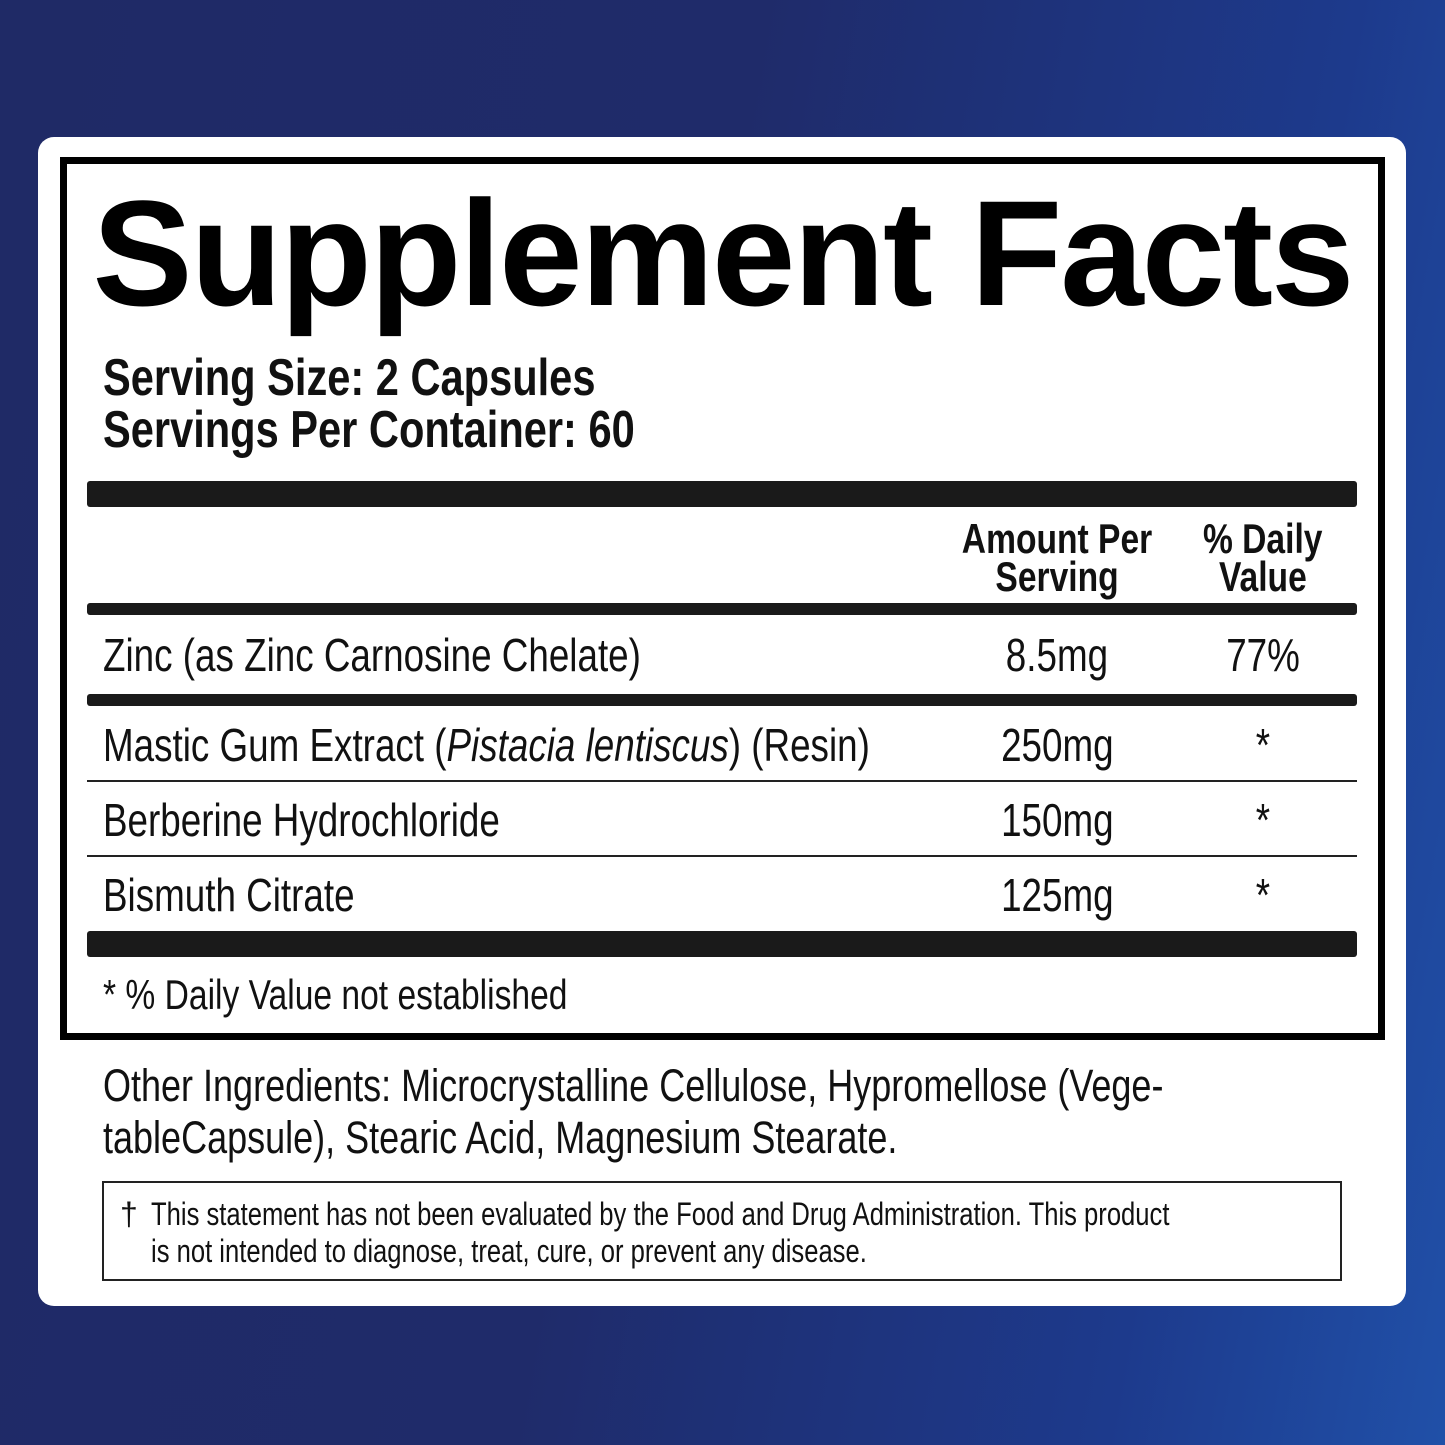 The width and height of the screenshot is (1445, 1445). I want to click on ingredient-amount: 150mg, so click(1057, 820).